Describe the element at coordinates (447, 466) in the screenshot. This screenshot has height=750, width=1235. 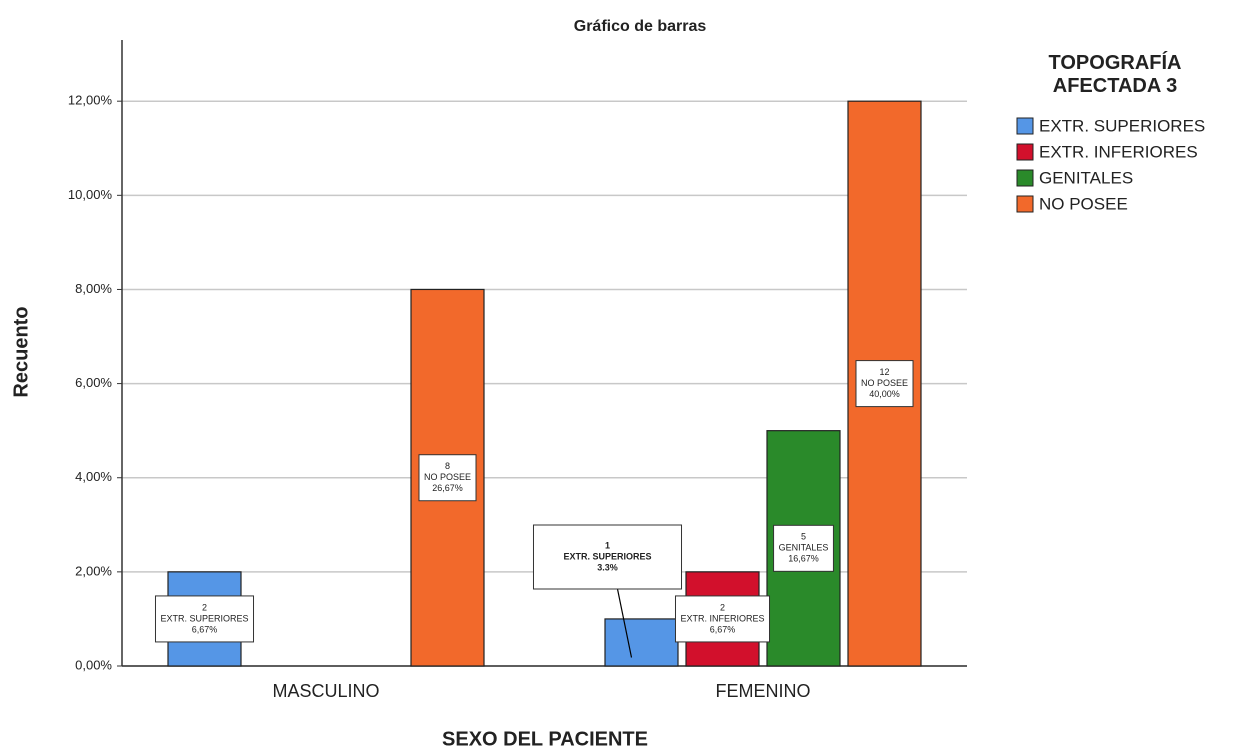
I see `data-label-count: 8` at that location.